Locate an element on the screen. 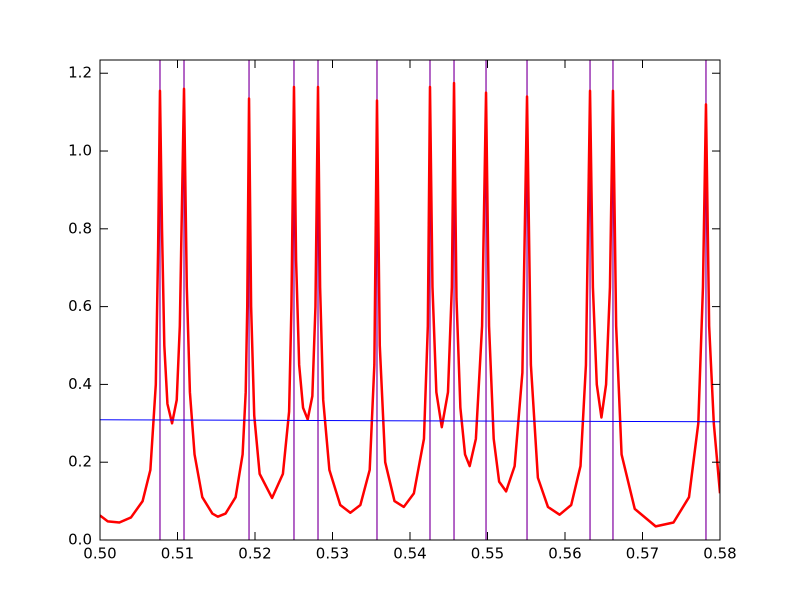 The height and width of the screenshot is (600, 800). y-tick-label: 1.2 is located at coordinates (80, 73).